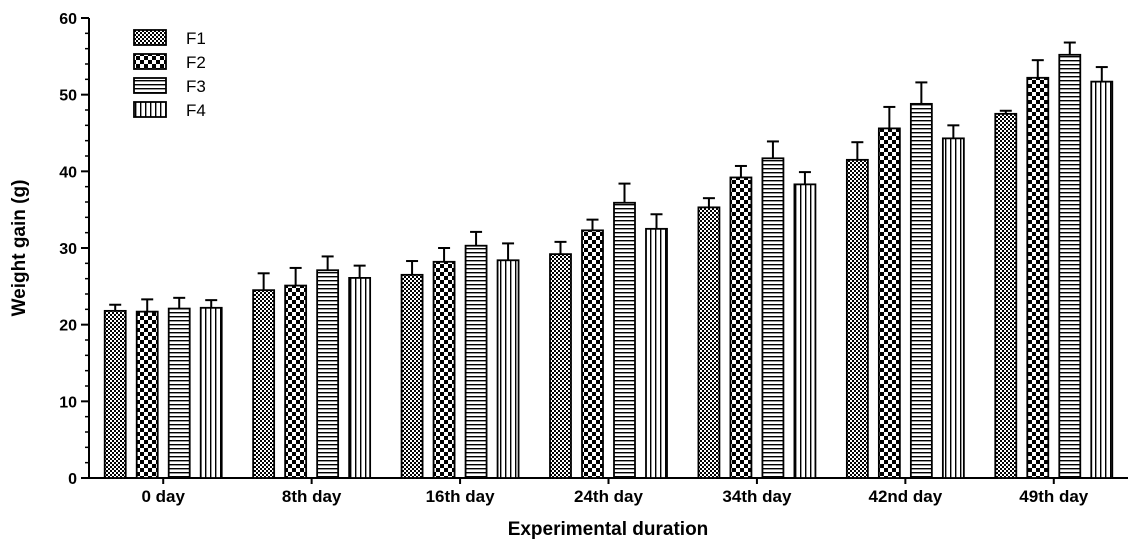  I want to click on legend-swatch-f2, so click(150, 61).